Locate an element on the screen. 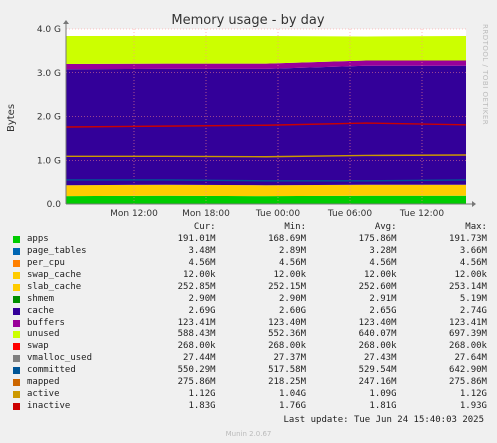 The height and width of the screenshot is (443, 497). legend-max-value: 5.19M is located at coordinates (473, 298).